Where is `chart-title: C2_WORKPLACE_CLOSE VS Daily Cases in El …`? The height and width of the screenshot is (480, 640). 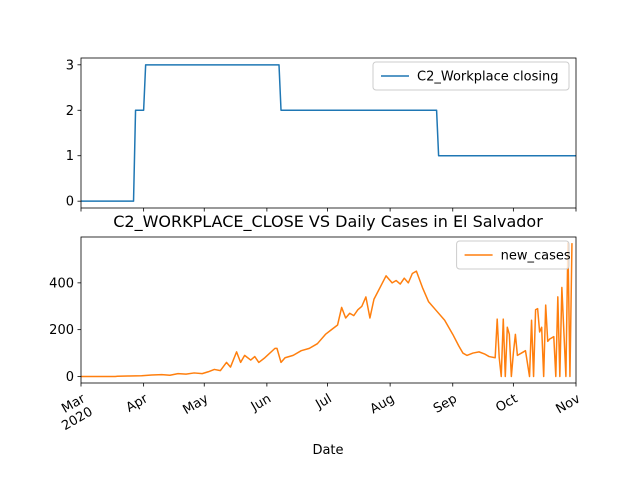 chart-title: C2_WORKPLACE_CLOSE VS Daily Cases in El … is located at coordinates (328, 222).